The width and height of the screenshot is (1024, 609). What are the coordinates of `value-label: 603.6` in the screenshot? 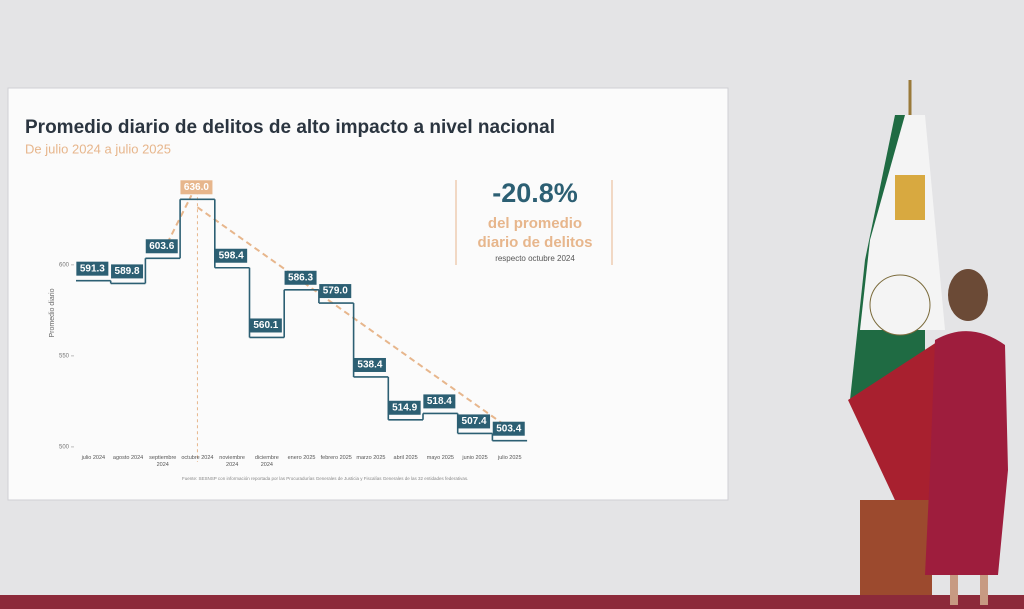 It's located at (161, 246).